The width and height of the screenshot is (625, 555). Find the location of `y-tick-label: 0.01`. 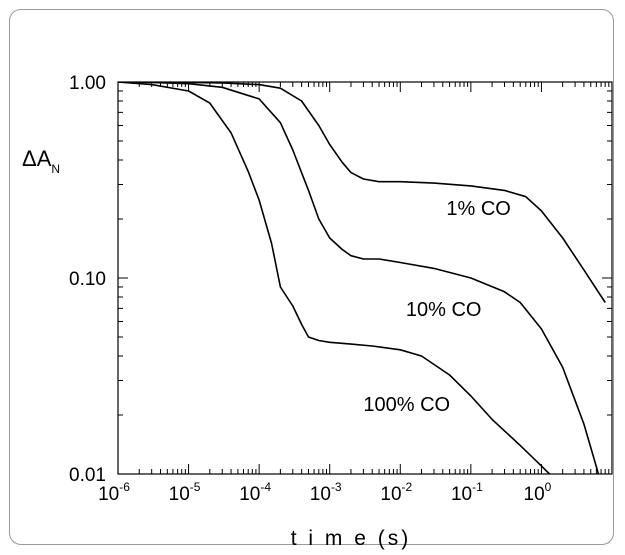

y-tick-label: 0.01 is located at coordinates (87, 475).